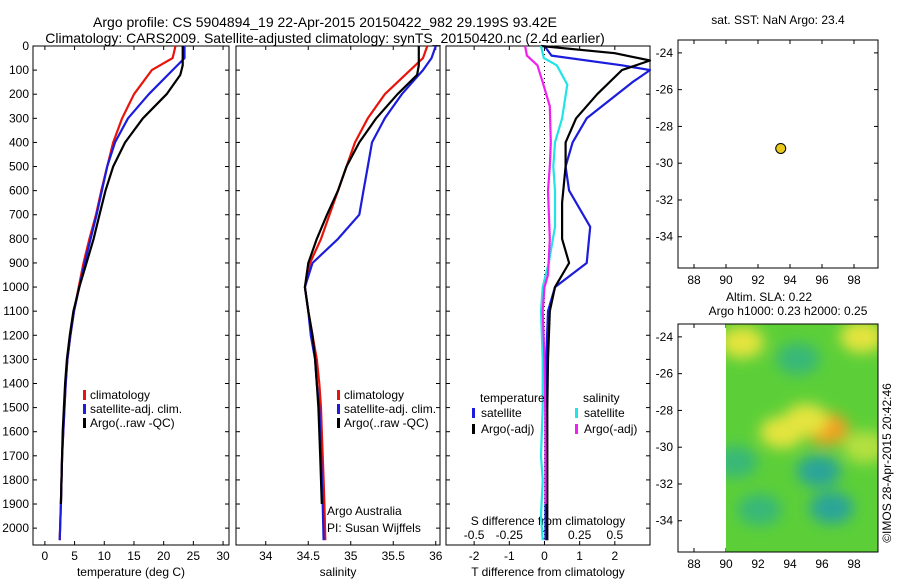 The image size is (900, 580). Describe the element at coordinates (351, 556) in the screenshot. I see `x-tick-label: 35` at that location.